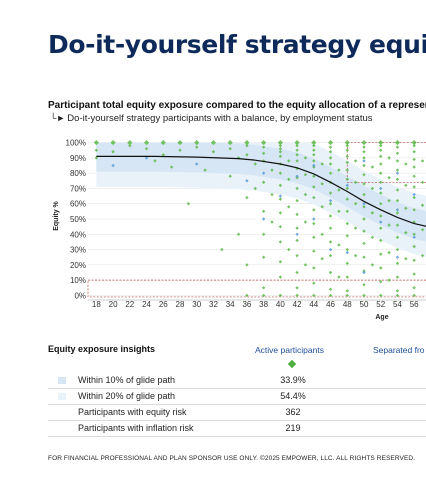  I want to click on insight-value-active: 362, so click(293, 412).